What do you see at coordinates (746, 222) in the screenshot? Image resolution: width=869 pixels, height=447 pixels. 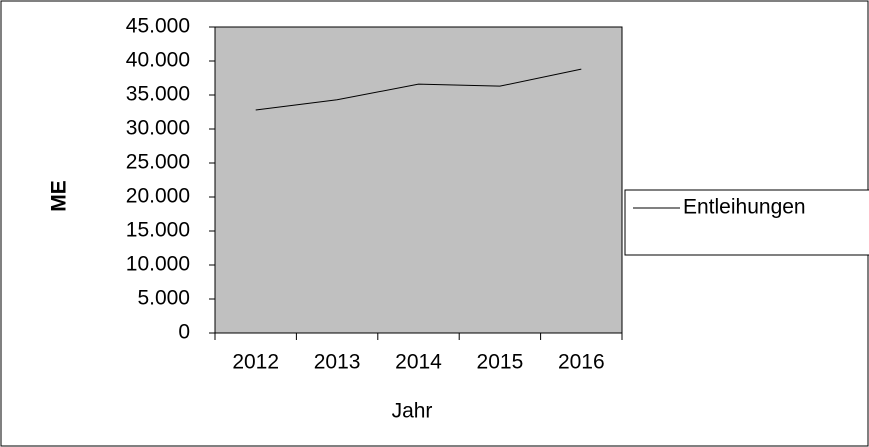 I see `legend-box` at bounding box center [746, 222].